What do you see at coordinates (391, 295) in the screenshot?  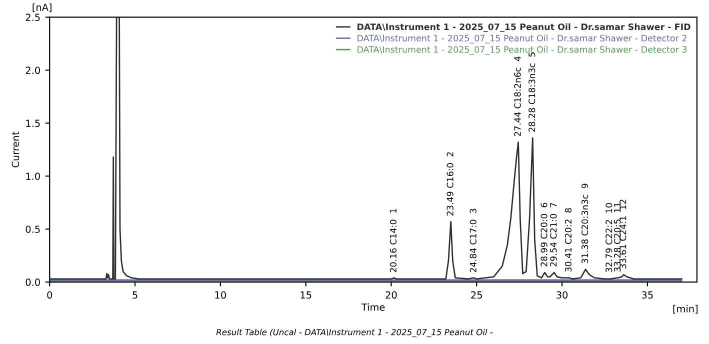 I see `x-tick-label: 20` at bounding box center [391, 295].